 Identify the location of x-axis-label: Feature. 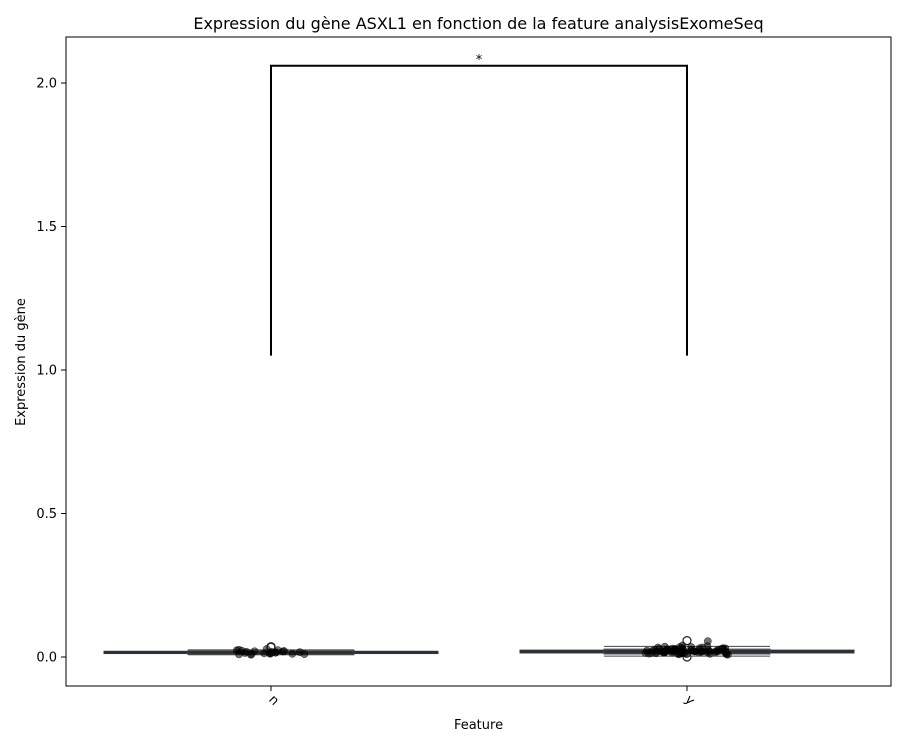
(478, 725).